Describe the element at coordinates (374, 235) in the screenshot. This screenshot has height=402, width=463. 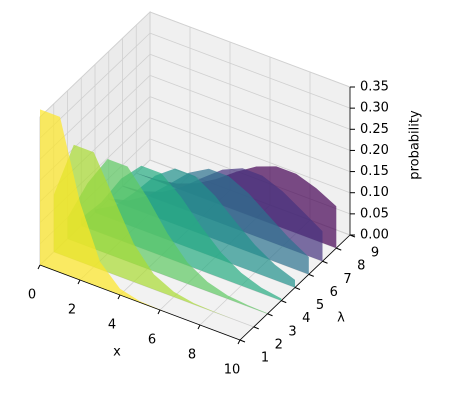
I see `z-tick-label: 0.00` at that location.